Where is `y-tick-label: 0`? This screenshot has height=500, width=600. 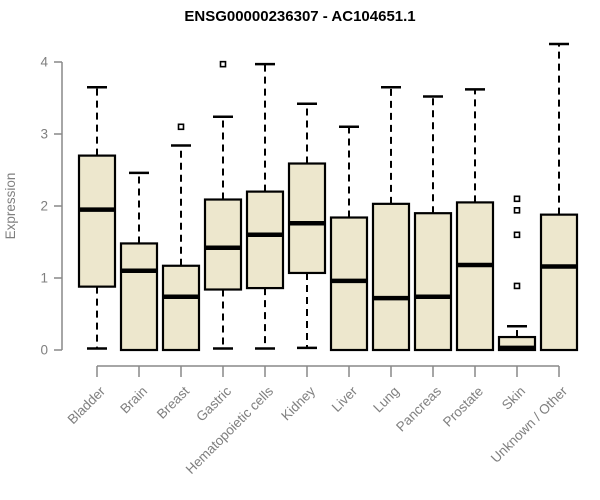
y-tick-label: 0 is located at coordinates (44, 350).